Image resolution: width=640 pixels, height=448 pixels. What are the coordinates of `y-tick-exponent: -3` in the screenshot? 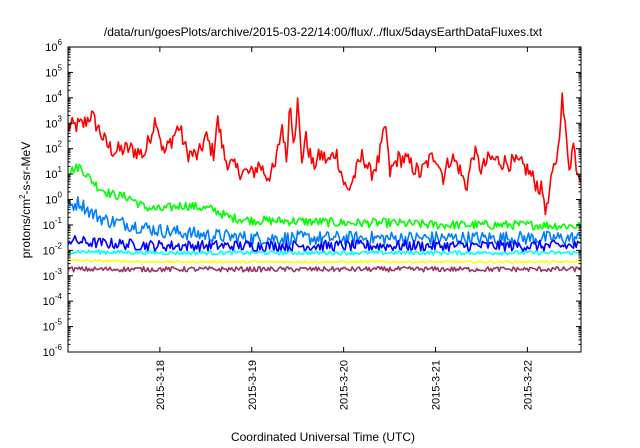 It's located at (59, 271).